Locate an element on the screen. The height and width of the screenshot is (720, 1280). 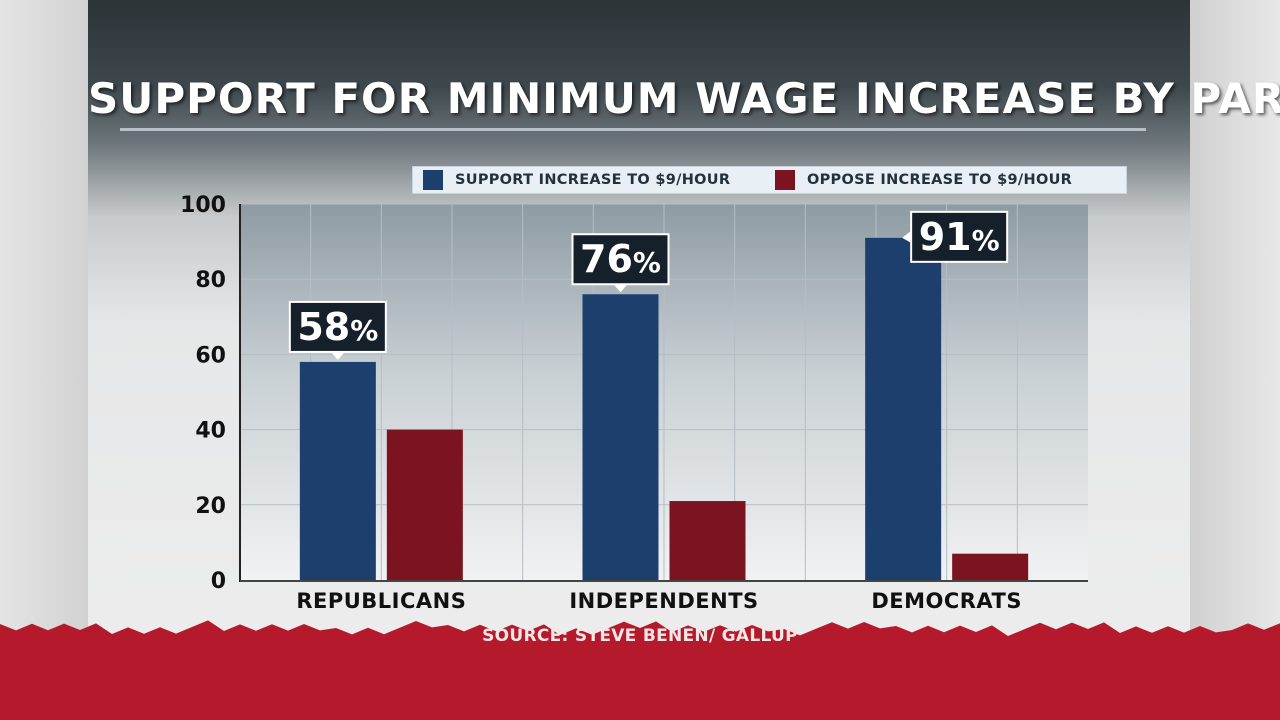
data-label-callout: 58% is located at coordinates (338, 331).